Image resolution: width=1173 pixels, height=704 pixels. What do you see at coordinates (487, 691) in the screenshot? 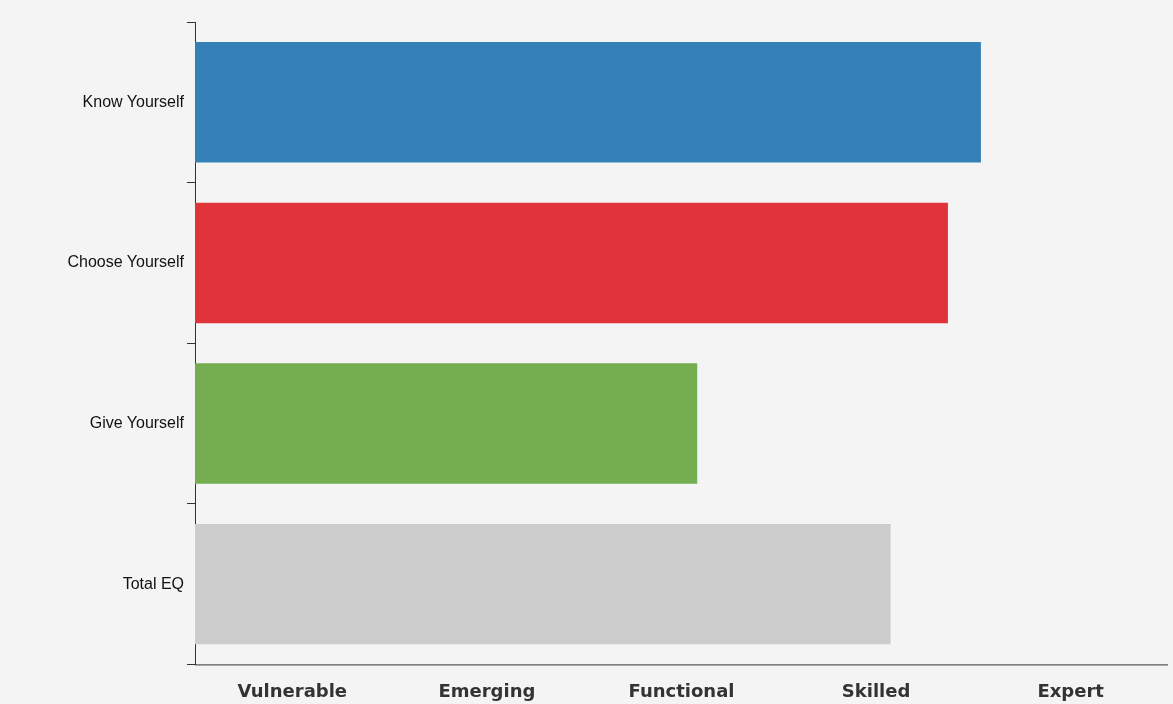
I see `text: Emerging` at bounding box center [487, 691].